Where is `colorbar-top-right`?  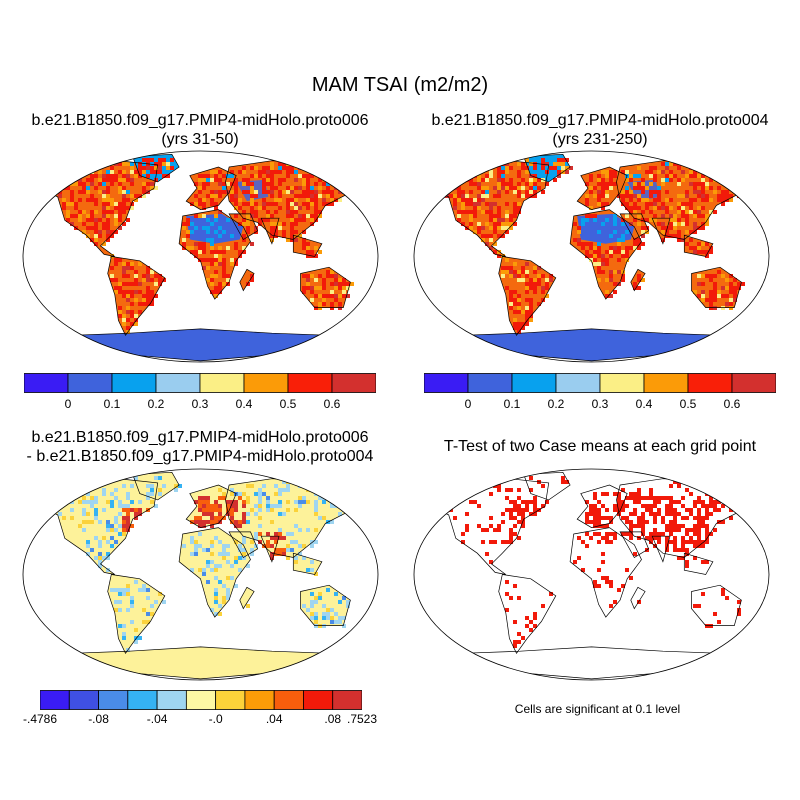 colorbar-top-right is located at coordinates (600, 383).